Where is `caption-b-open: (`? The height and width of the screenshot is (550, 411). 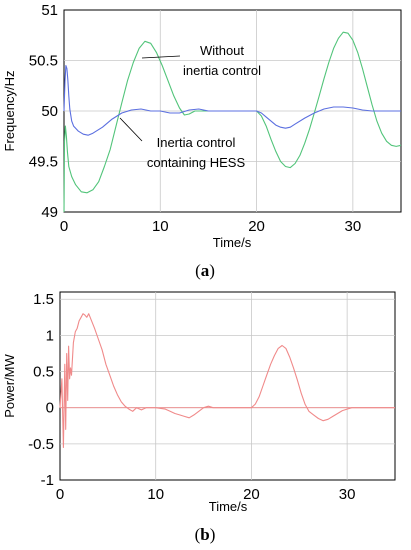 caption-b-open: ( is located at coordinates (198, 534).